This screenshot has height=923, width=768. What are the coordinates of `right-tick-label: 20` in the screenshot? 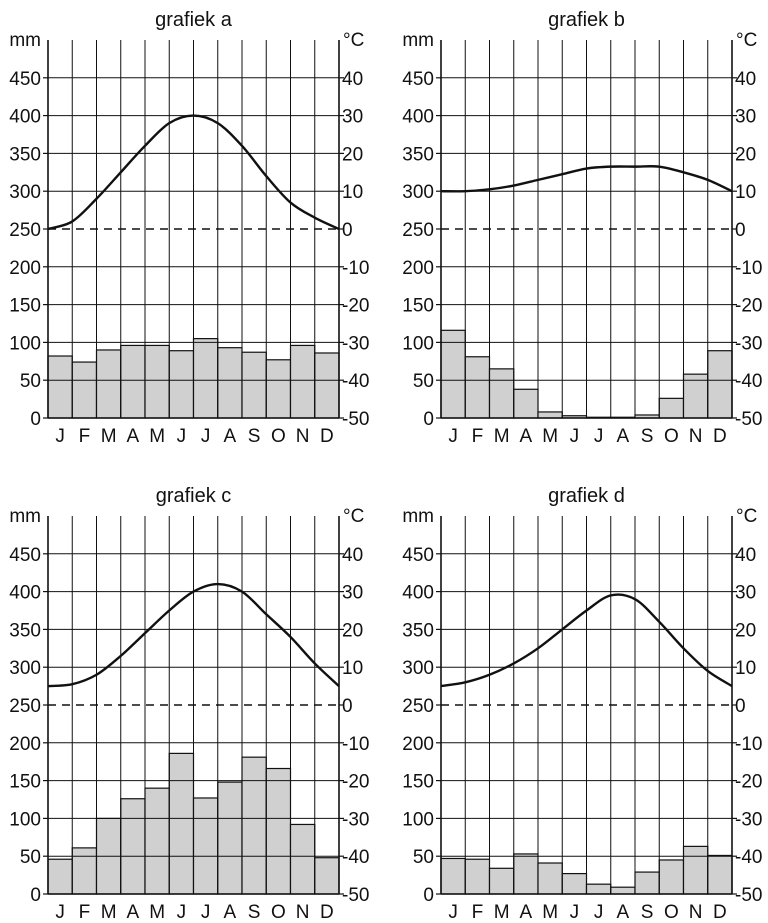 It's located at (745, 154).